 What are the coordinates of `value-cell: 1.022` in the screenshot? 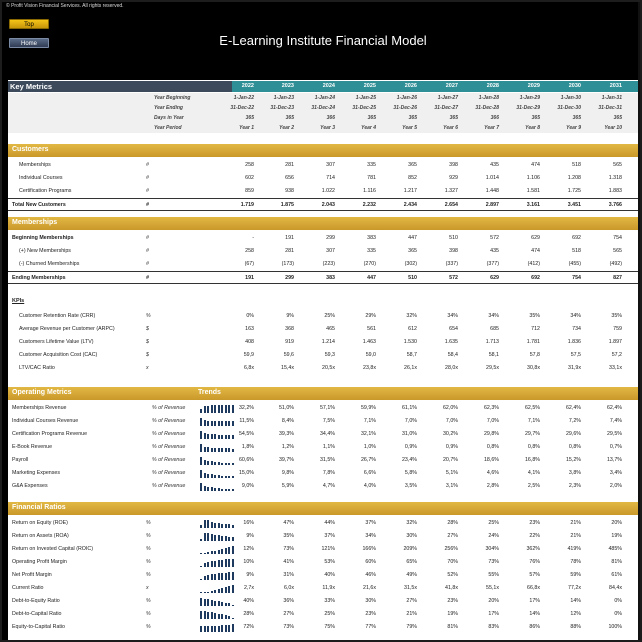 It's located at (328, 191).